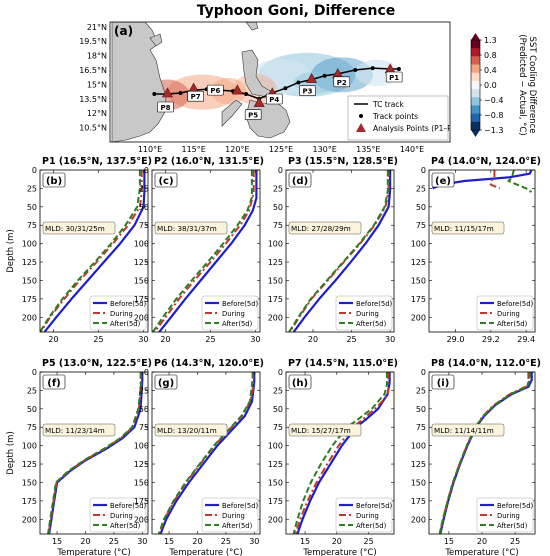  I want to click on mld-label: MLD: 11/23/14m, so click(75, 430).